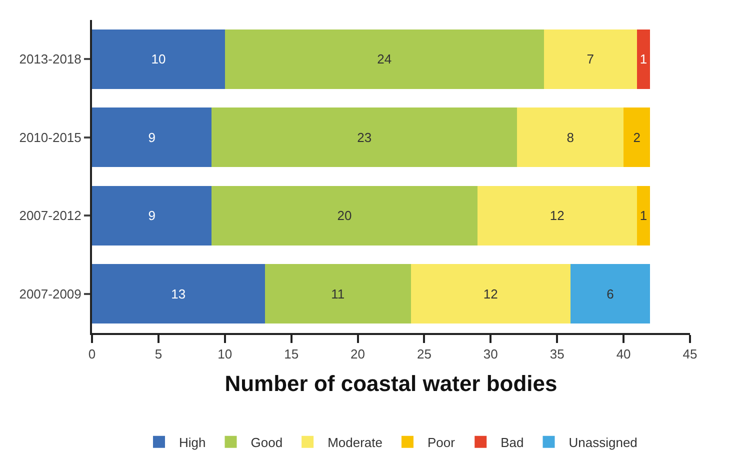 Image resolution: width=735 pixels, height=469 pixels. I want to click on data-label: 10, so click(158, 59).